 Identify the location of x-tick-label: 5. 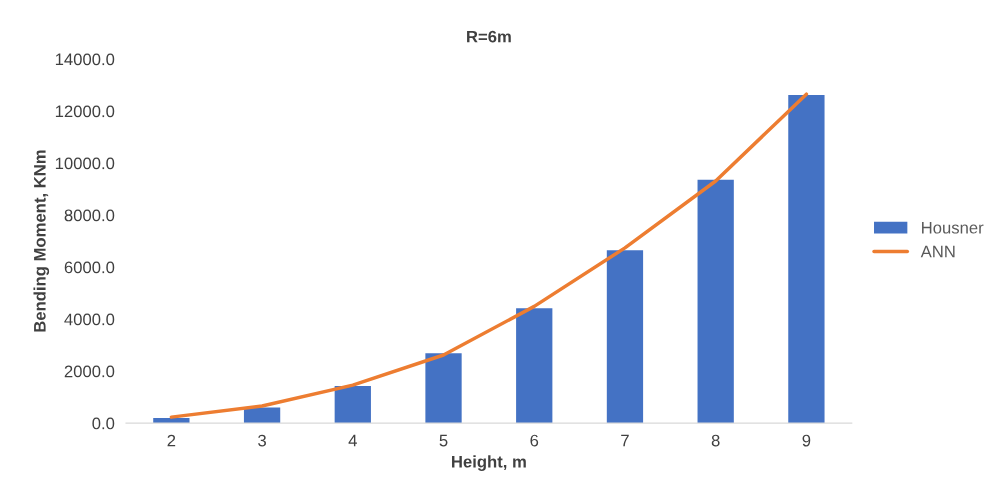
(443, 440).